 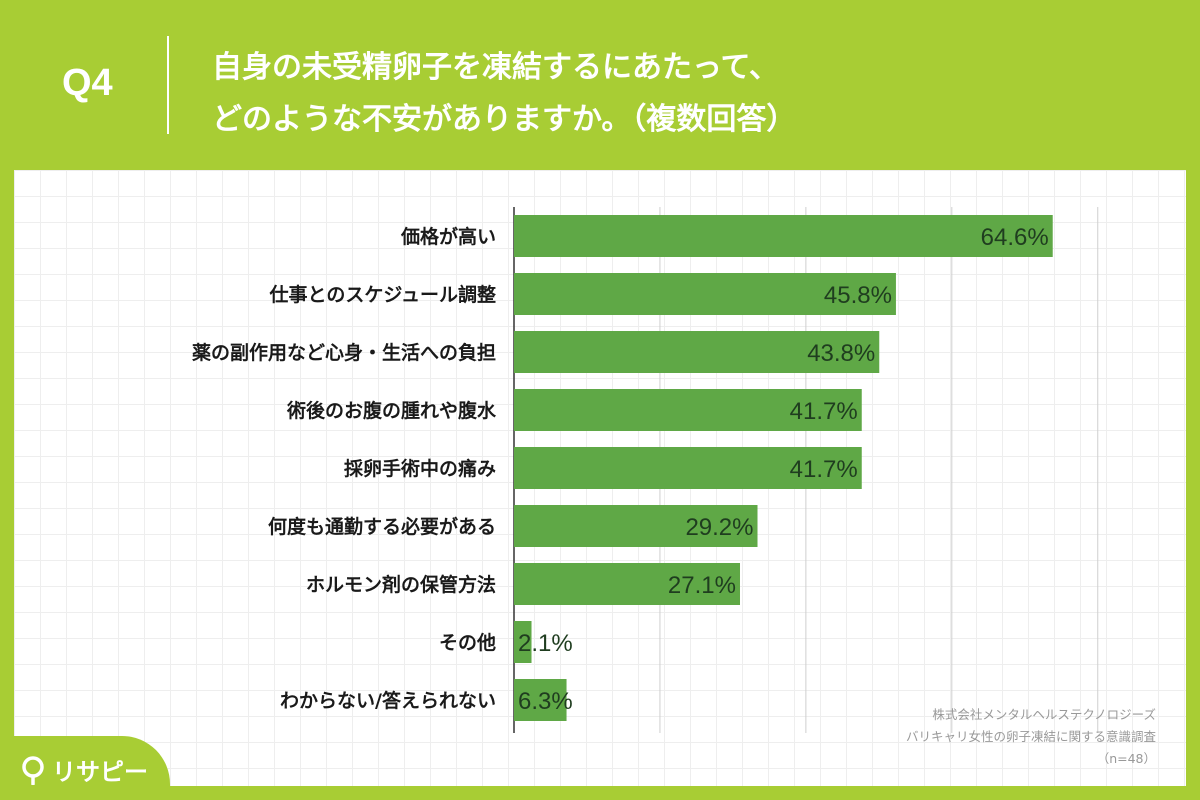 I want to click on title-line-2: どのような不安がありますか。（複数回答）, so click(x=504, y=119).